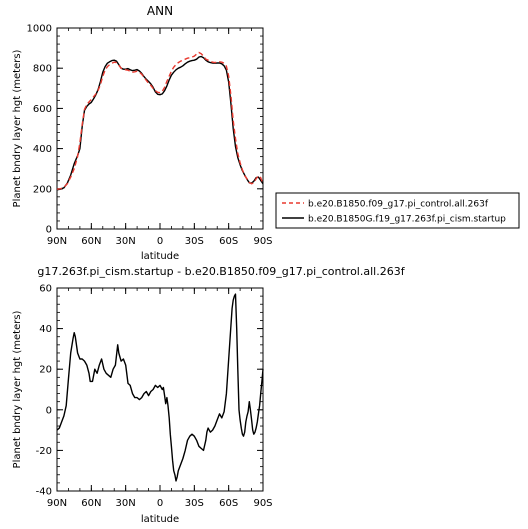  I want to click on y-tick-label: 1000, so click(39, 29).